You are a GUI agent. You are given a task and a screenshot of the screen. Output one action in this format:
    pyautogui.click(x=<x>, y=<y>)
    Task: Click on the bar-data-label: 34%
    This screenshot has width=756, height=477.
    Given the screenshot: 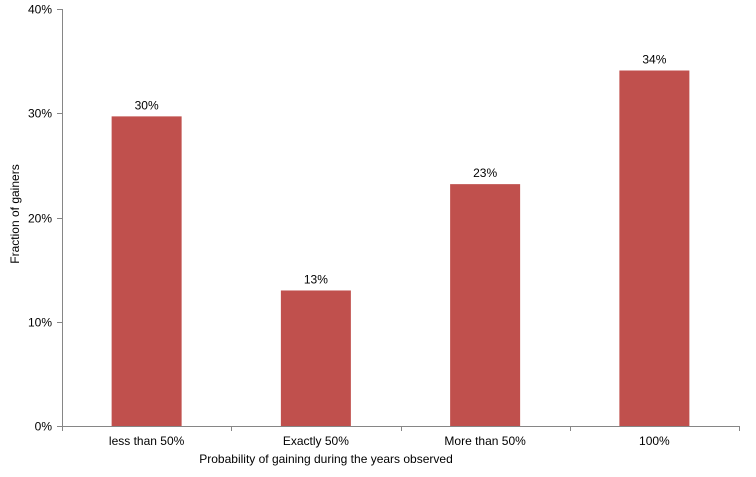 What is the action you would take?
    pyautogui.click(x=654, y=60)
    